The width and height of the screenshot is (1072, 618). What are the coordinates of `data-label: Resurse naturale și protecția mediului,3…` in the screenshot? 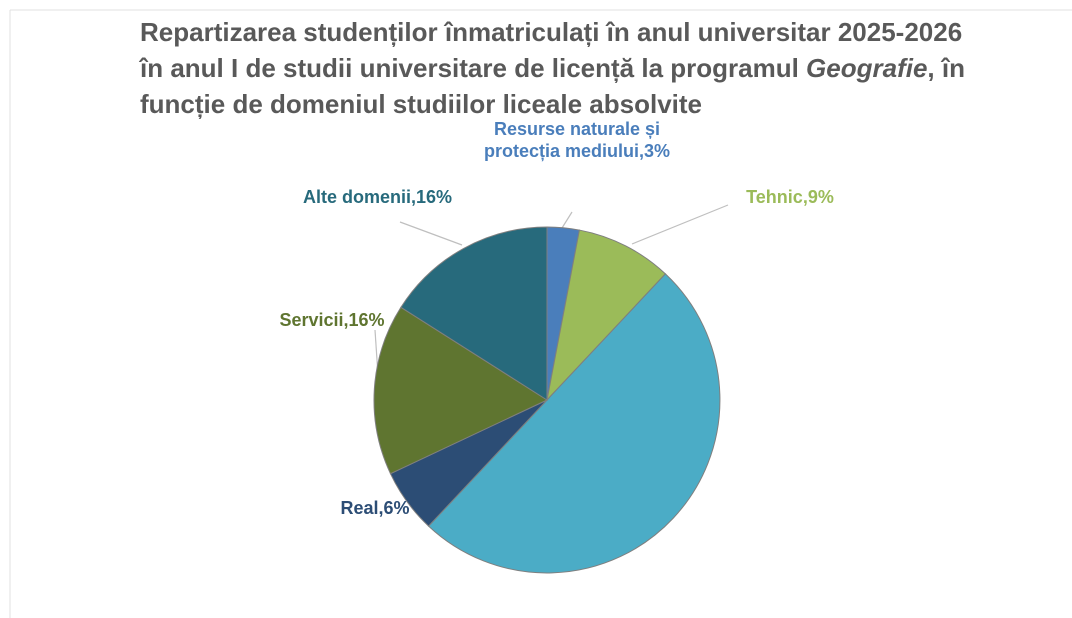 It's located at (577, 140).